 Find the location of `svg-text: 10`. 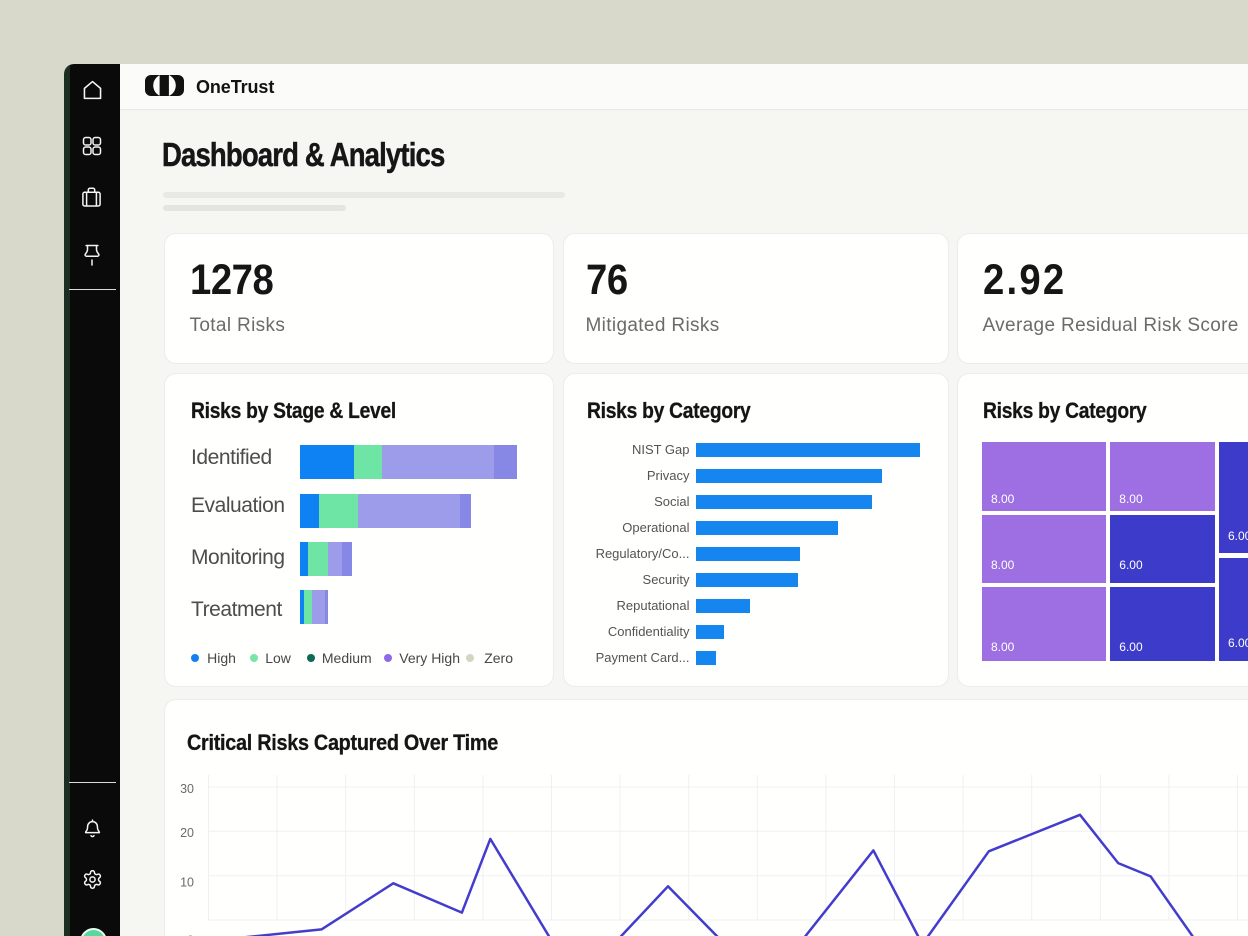

svg-text: 10 is located at coordinates (187, 883).